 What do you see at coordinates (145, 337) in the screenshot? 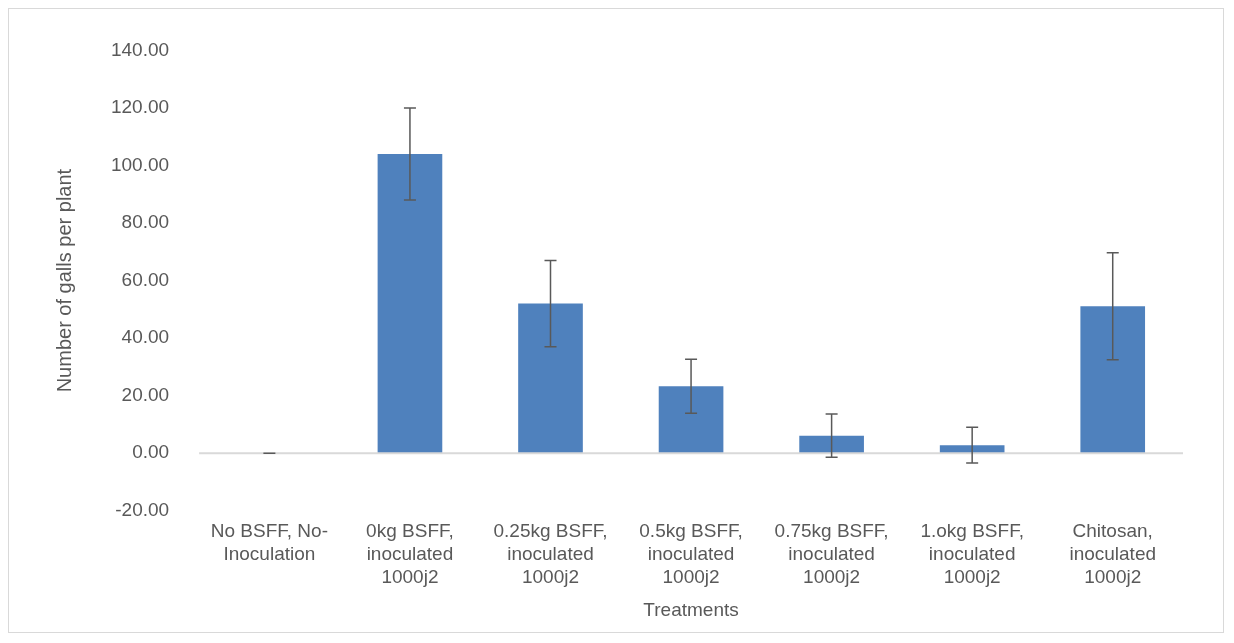
I see `y-tick-label: 40.00` at bounding box center [145, 337].